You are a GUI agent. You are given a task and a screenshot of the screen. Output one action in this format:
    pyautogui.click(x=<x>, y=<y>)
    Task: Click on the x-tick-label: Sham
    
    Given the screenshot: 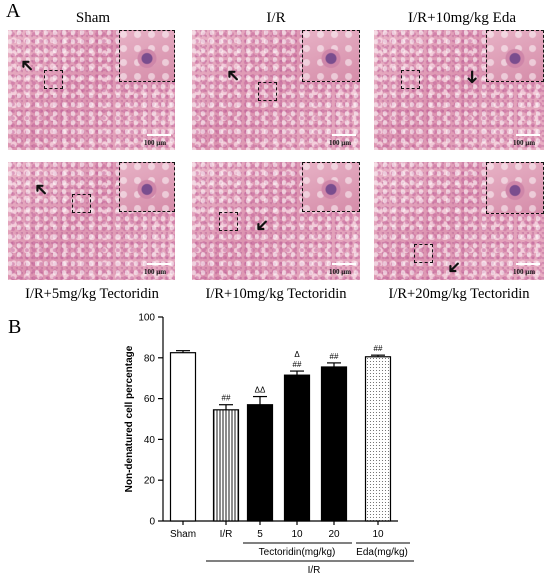 What is the action you would take?
    pyautogui.click(x=183, y=534)
    